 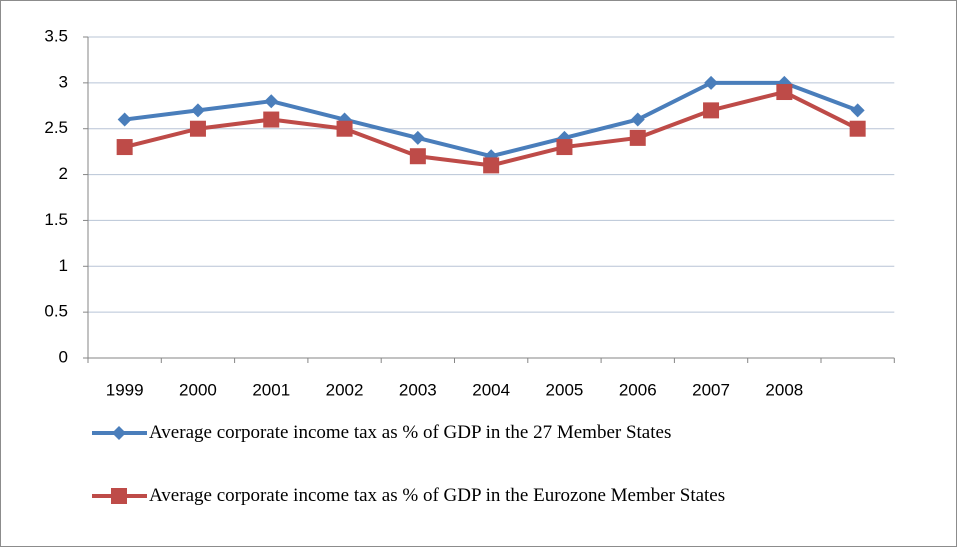 What do you see at coordinates (565, 389) in the screenshot?
I see `x-tick-label: 2005` at bounding box center [565, 389].